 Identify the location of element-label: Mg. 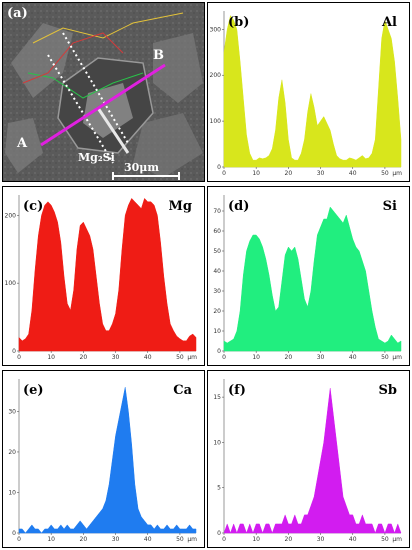
(180, 206).